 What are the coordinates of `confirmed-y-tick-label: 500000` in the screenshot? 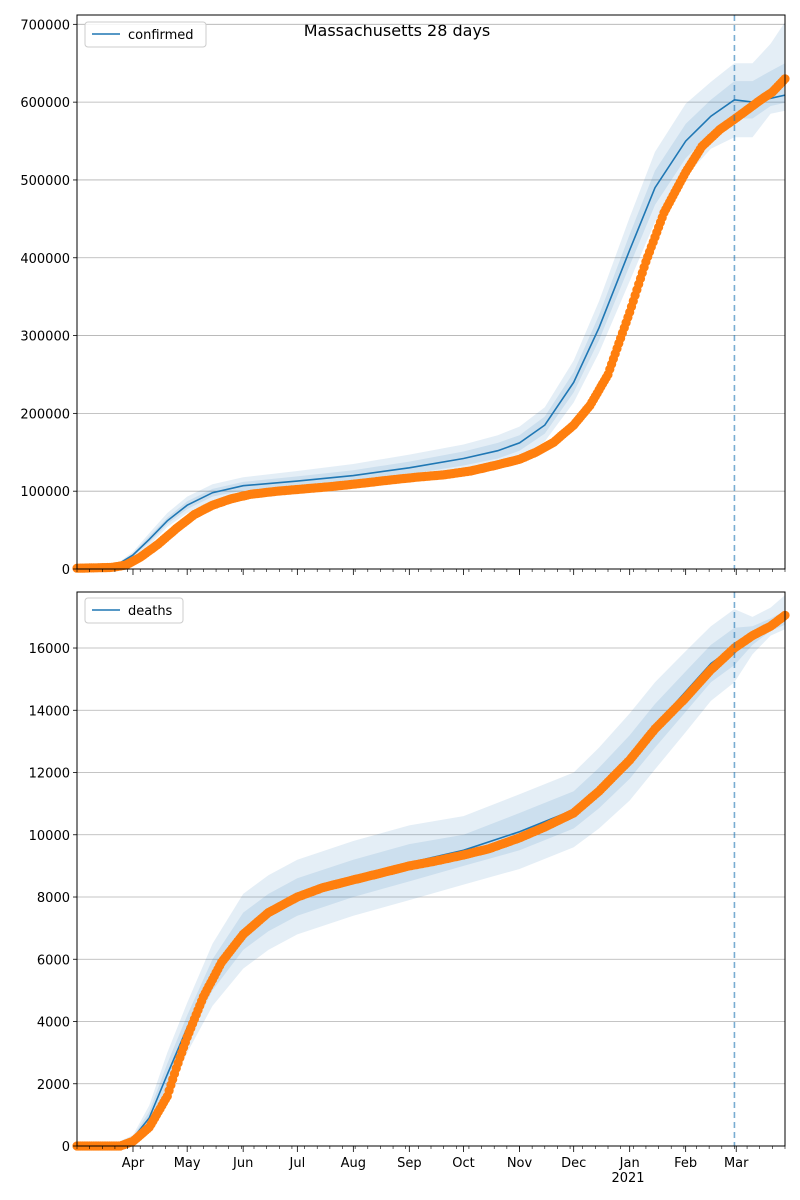 It's located at (45, 181).